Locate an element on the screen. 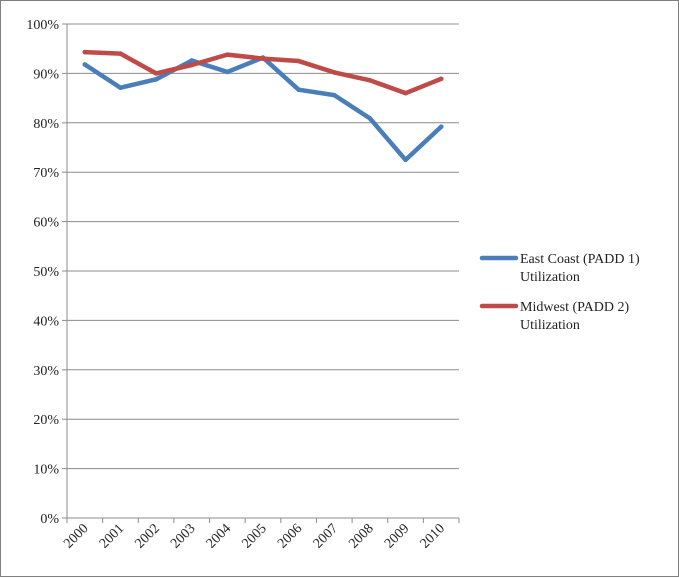 The width and height of the screenshot is (679, 578). legend-label: Midwest (PADD 2) Utilization is located at coordinates (574, 316).